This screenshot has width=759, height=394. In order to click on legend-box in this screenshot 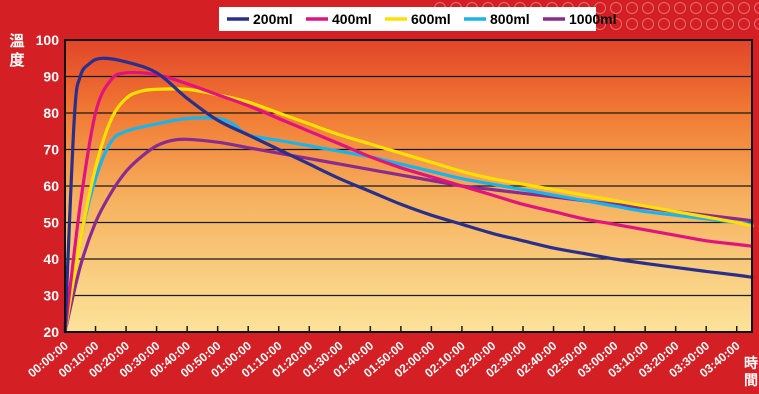, I will do `click(407, 19)`.